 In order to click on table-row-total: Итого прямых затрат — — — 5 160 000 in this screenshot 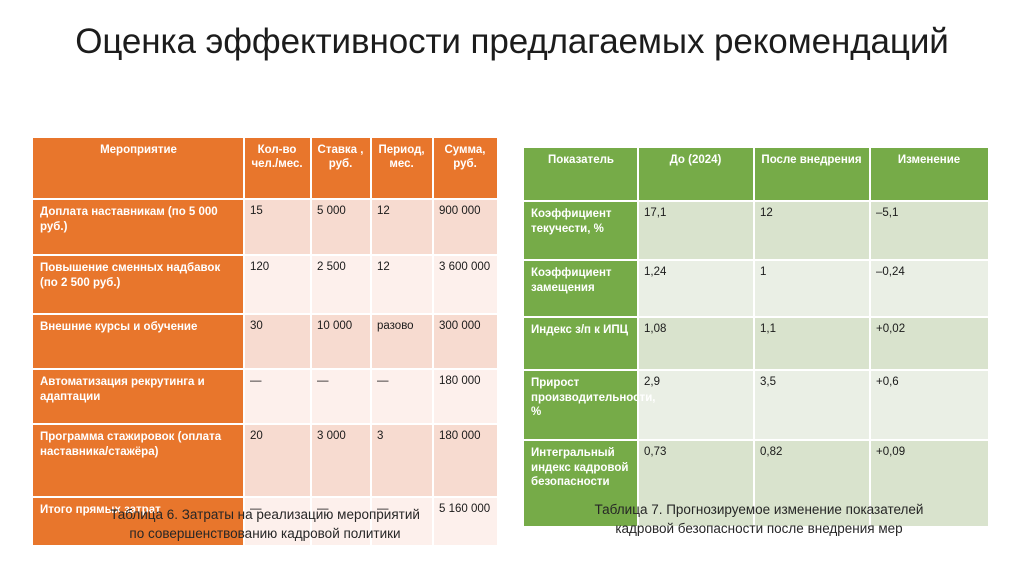, I will do `click(265, 520)`.